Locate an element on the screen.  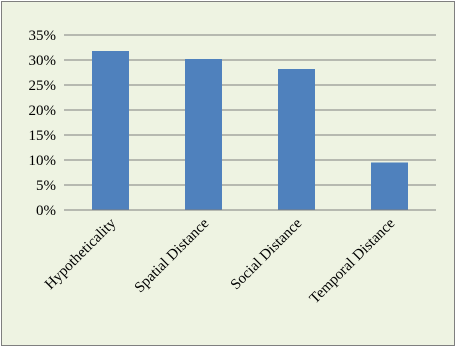
y-tick-label: 10% is located at coordinates (43, 161).